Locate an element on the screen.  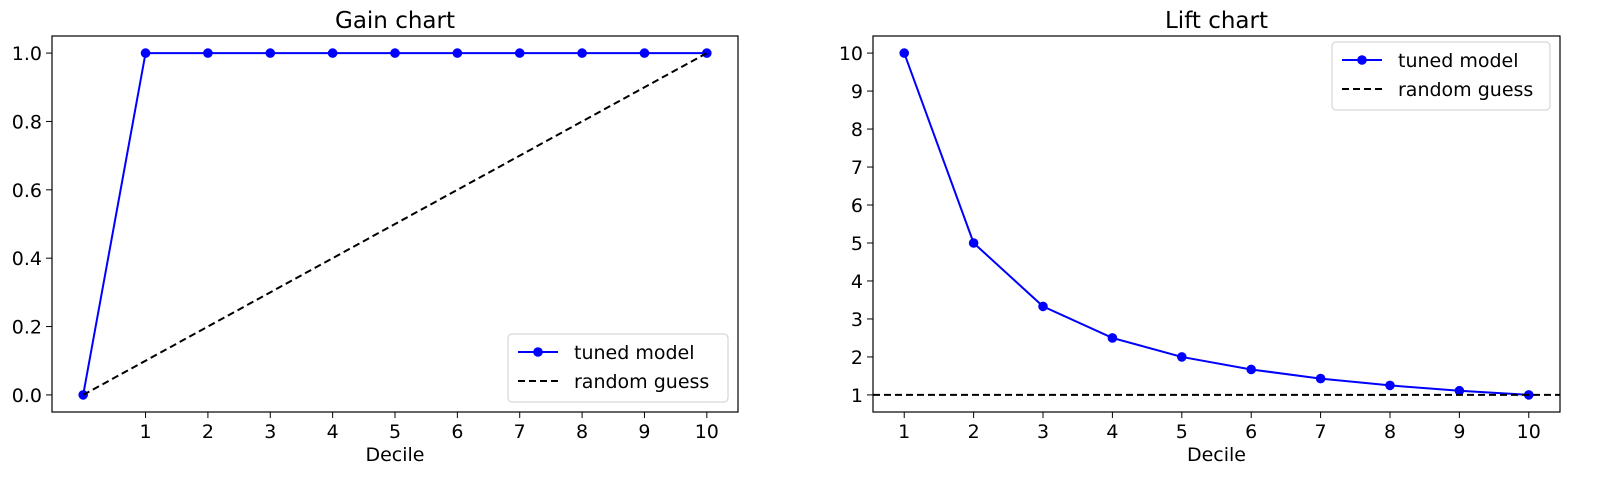
y-tick-label: 1.0 is located at coordinates (27, 54).